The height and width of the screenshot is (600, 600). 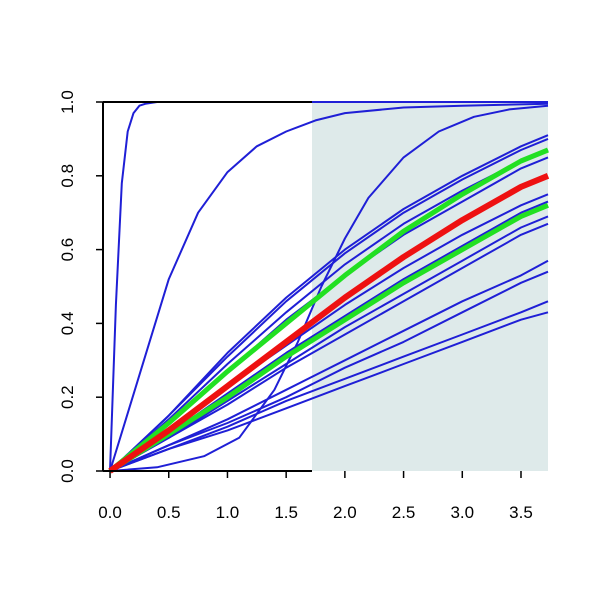 What do you see at coordinates (67, 324) in the screenshot?
I see `y-tick-label: 0.4` at bounding box center [67, 324].